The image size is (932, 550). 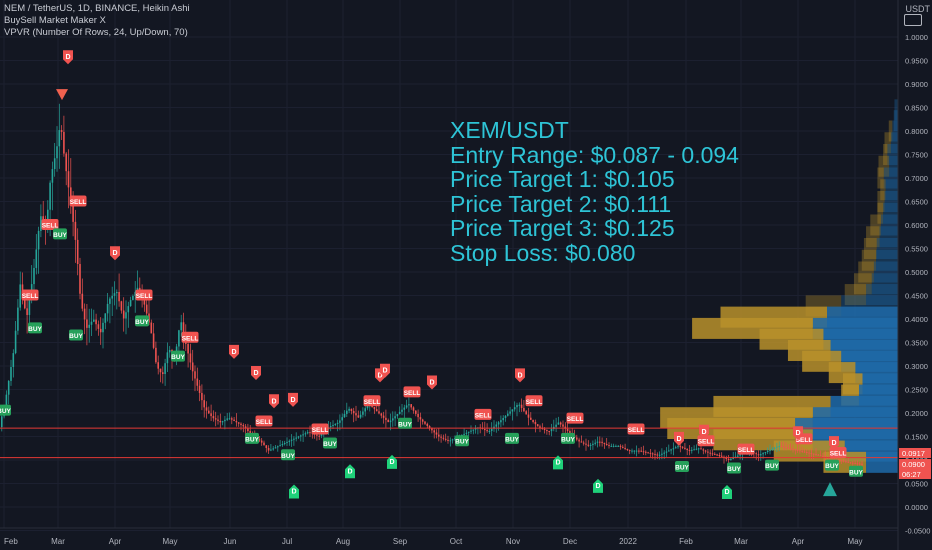 I want to click on camera-icon, so click(x=913, y=20).